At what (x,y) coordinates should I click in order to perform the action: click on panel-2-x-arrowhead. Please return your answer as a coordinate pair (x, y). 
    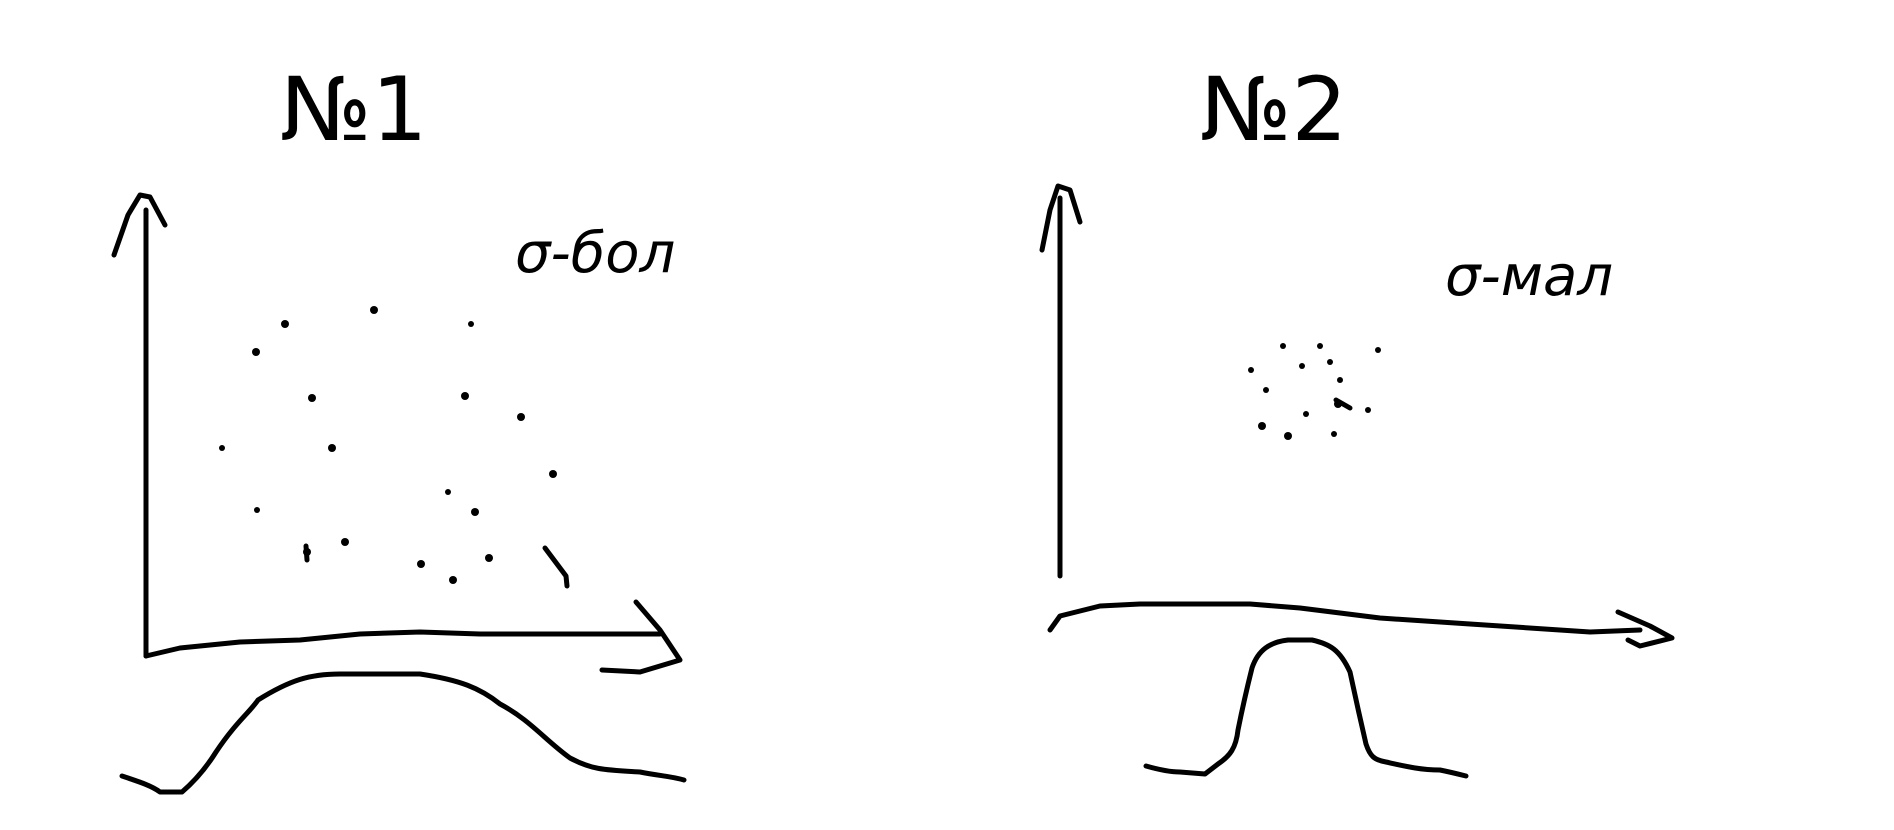
    Looking at the image, I should click on (1645, 629).